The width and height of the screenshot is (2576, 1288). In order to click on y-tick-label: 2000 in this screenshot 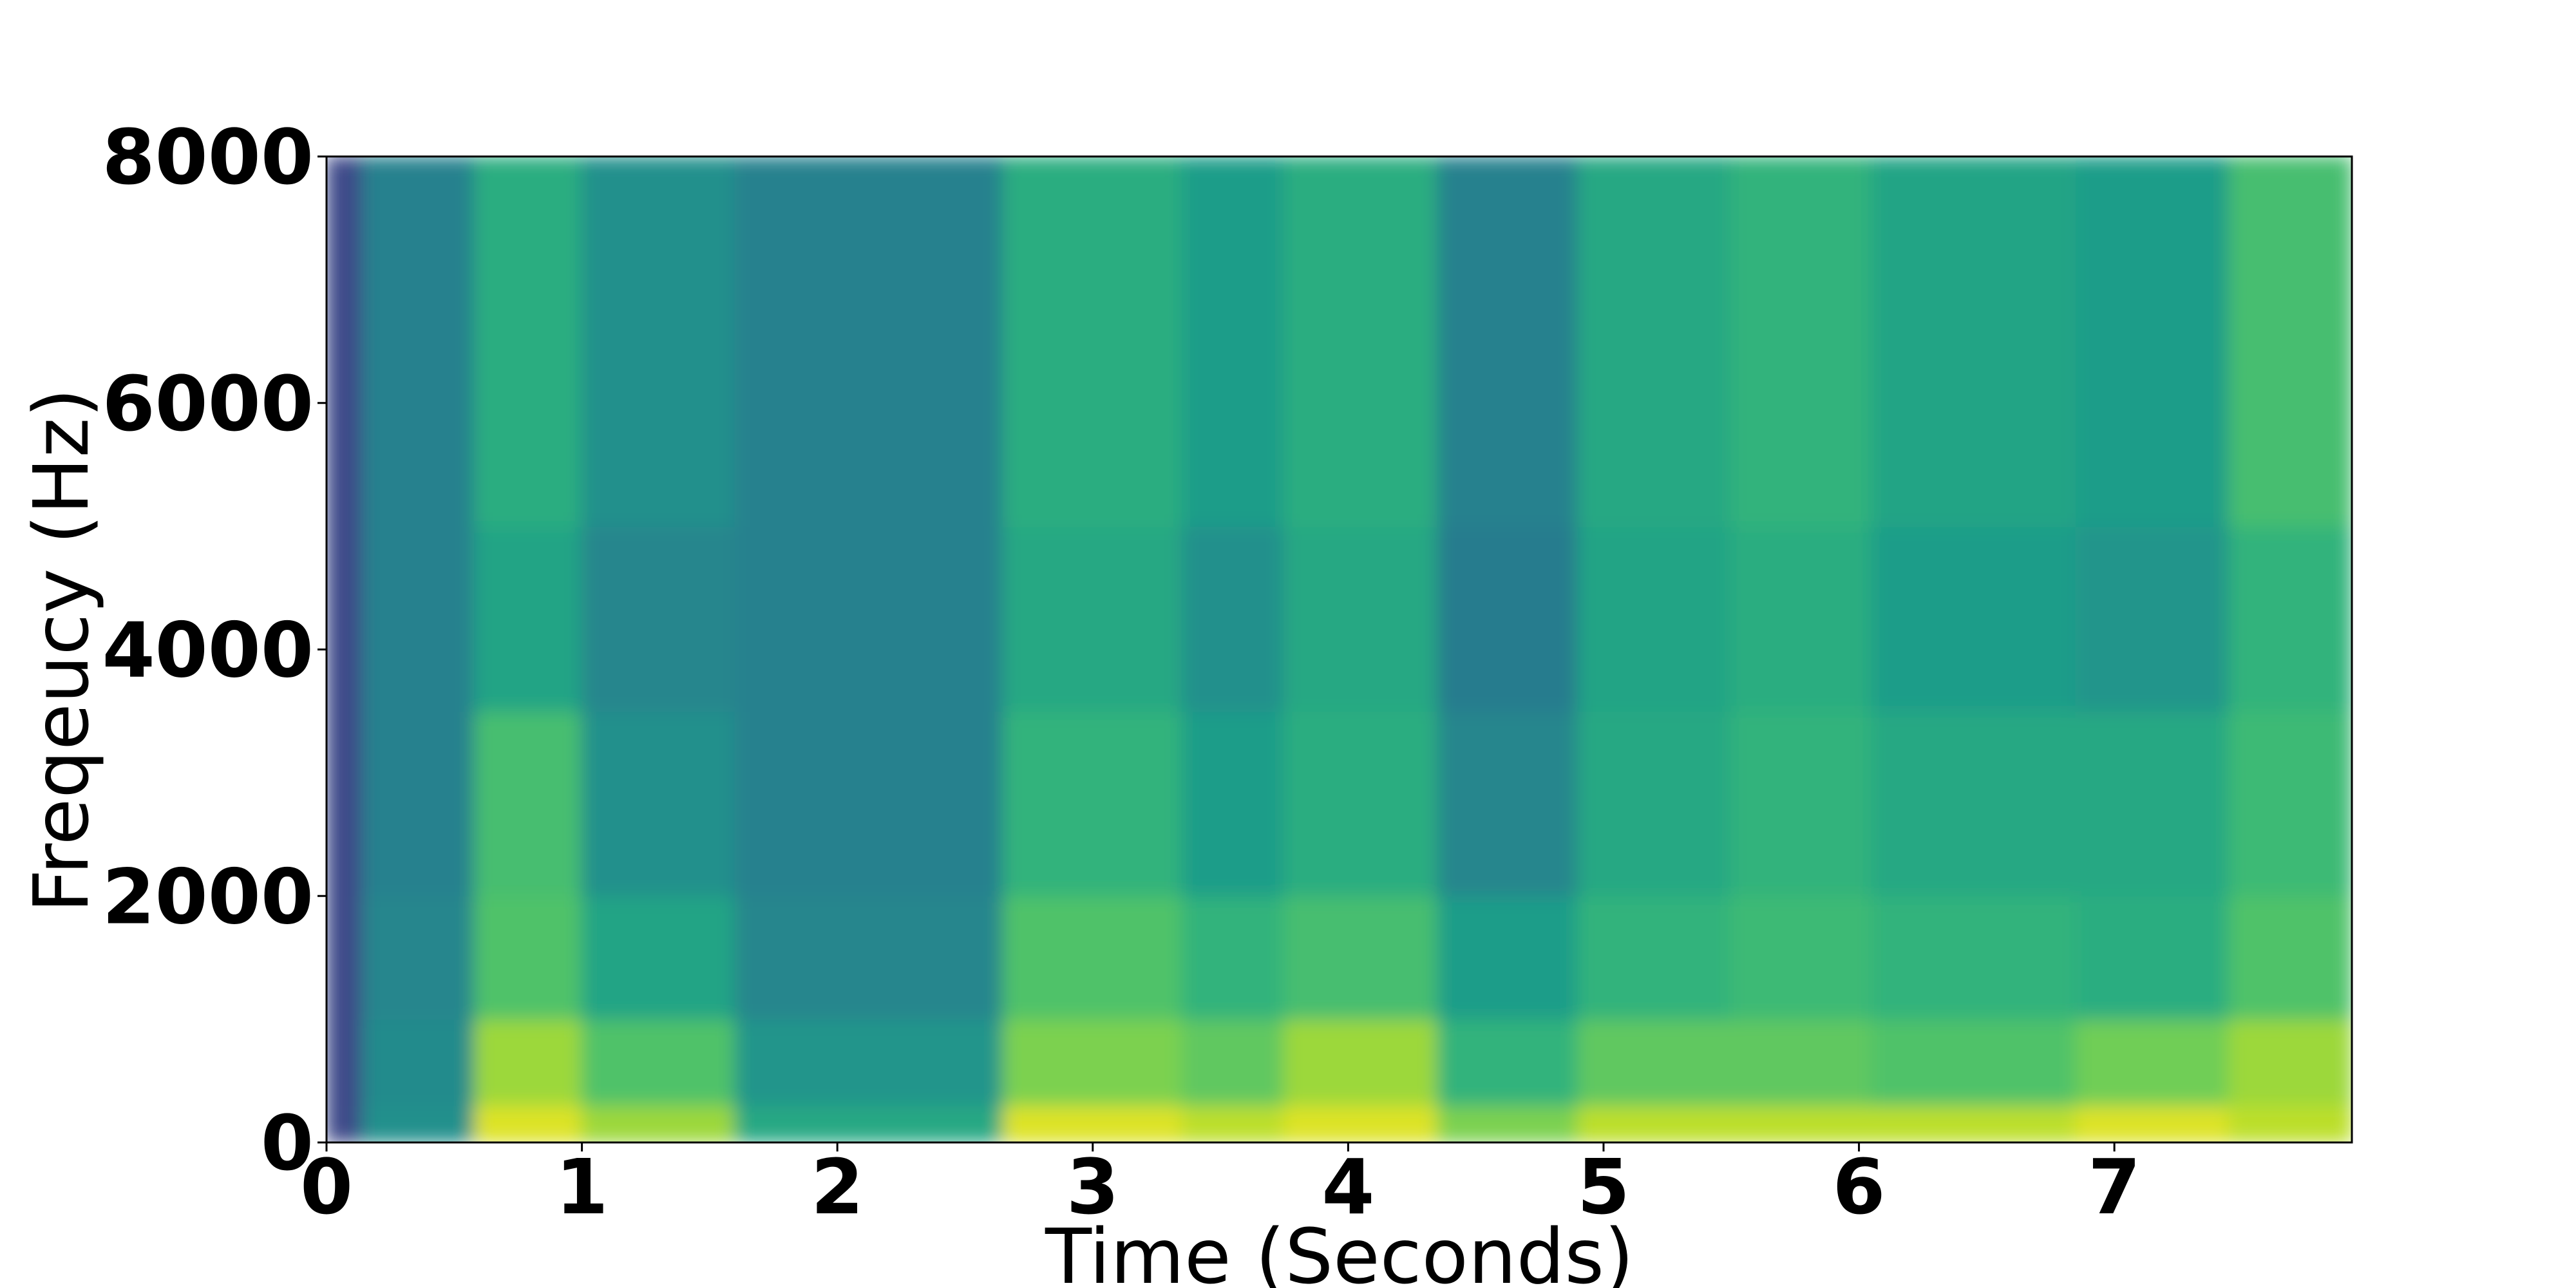, I will do `click(208, 897)`.